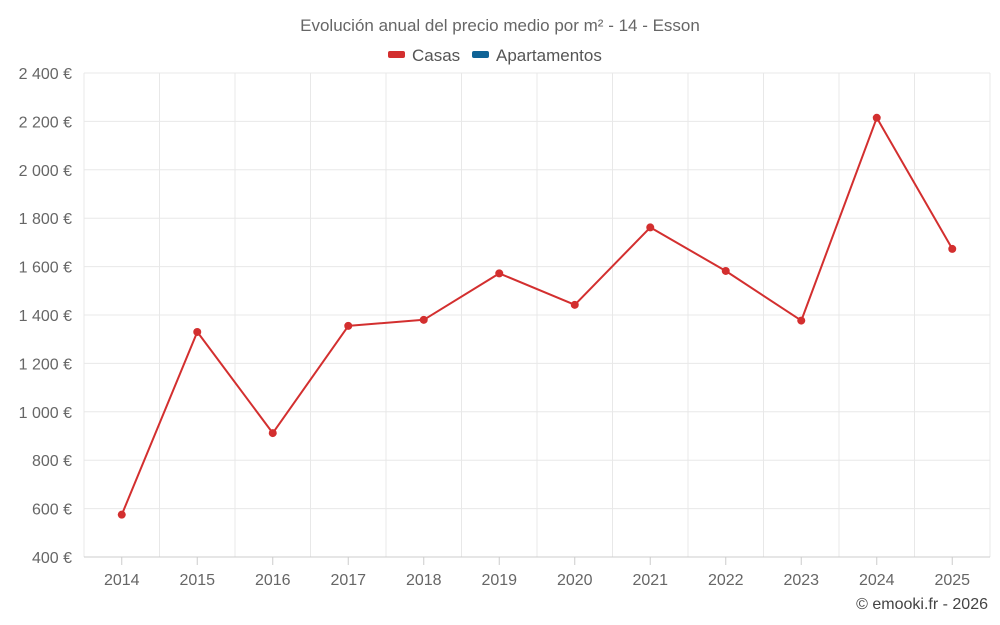  What do you see at coordinates (52, 461) in the screenshot?
I see `y-tick-label: 800 €` at bounding box center [52, 461].